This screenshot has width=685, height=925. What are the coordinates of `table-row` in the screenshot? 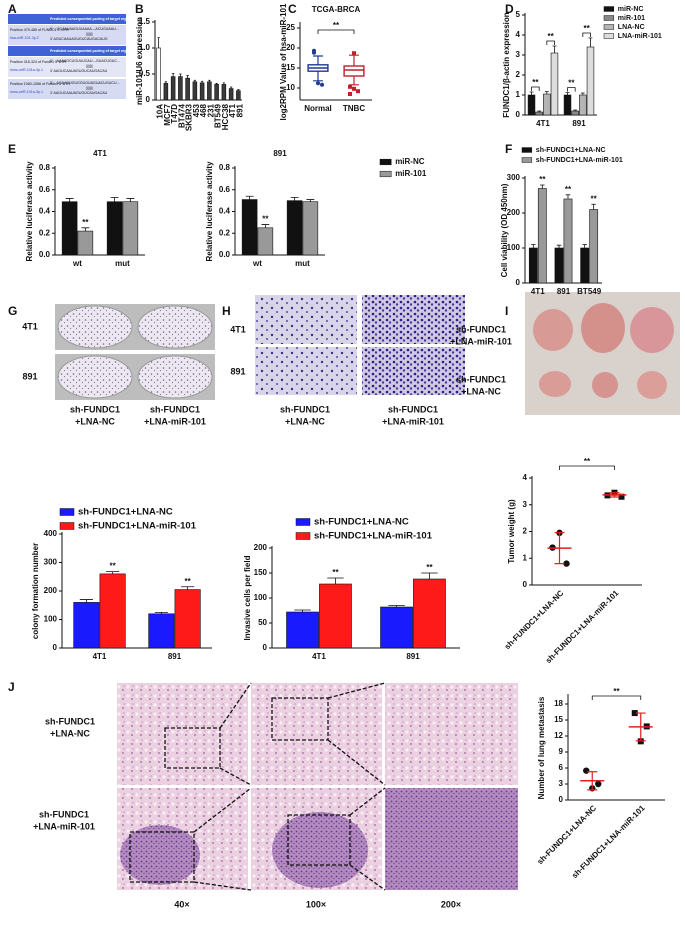 It's located at (67, 35).